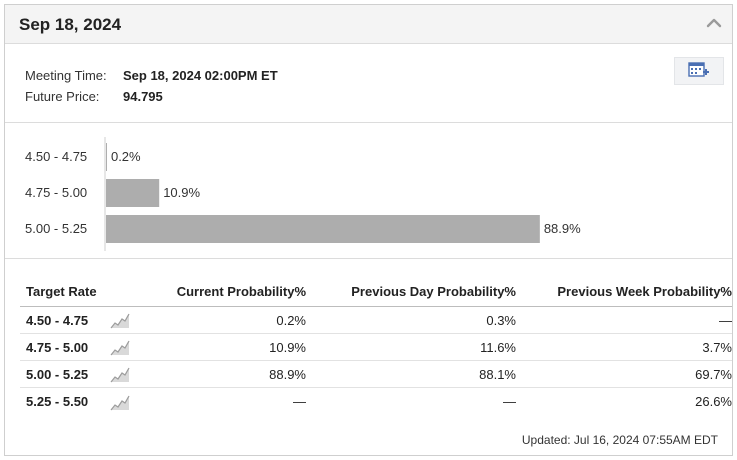 This screenshot has width=737, height=460. I want to click on chevron-up-icon, so click(714, 23).